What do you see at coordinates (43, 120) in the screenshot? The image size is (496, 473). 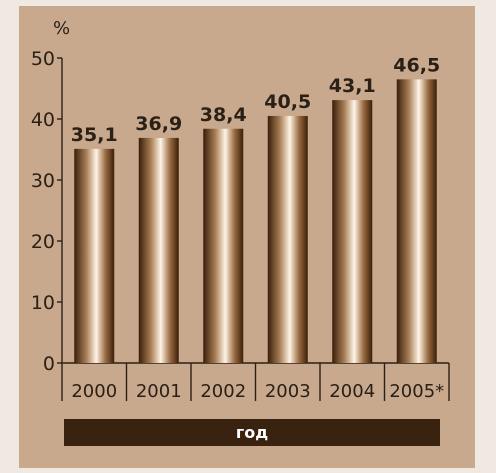 I see `y-tick-label: 40` at bounding box center [43, 120].